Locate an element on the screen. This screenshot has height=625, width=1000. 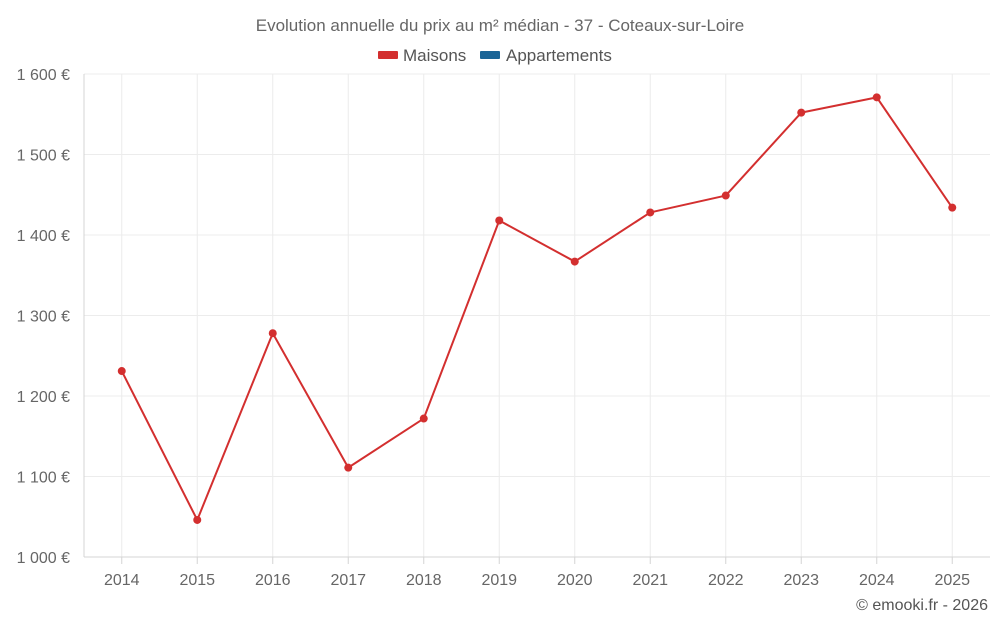
y-tick-label: 1 600 € is located at coordinates (43, 75).